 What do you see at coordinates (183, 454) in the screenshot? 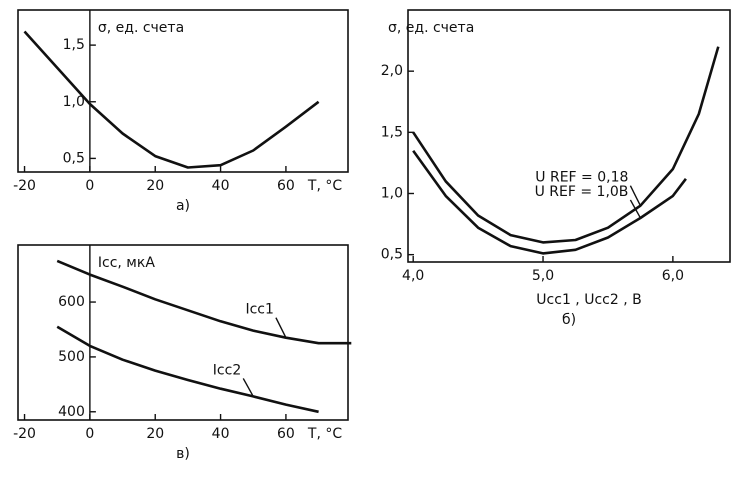
I see `caption: в)` at bounding box center [183, 454].